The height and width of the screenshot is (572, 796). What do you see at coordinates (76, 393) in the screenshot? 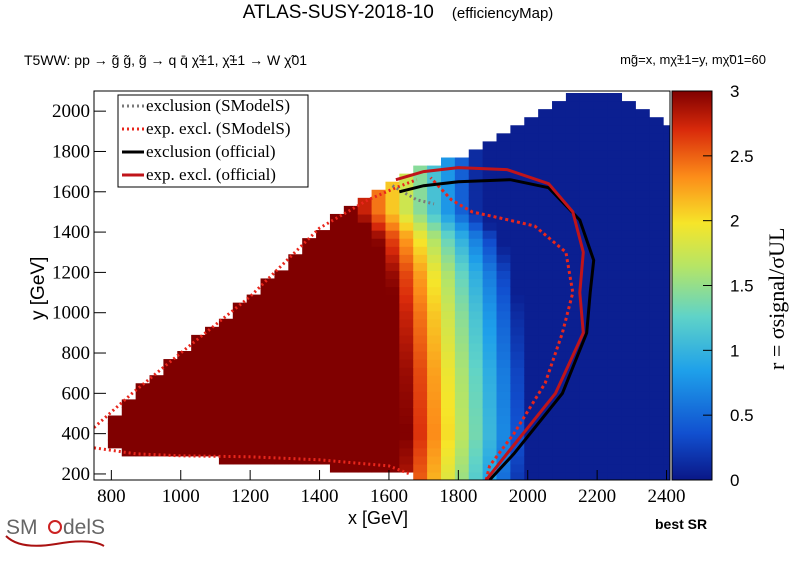
I see `y-tick-label: 600` at bounding box center [76, 393].